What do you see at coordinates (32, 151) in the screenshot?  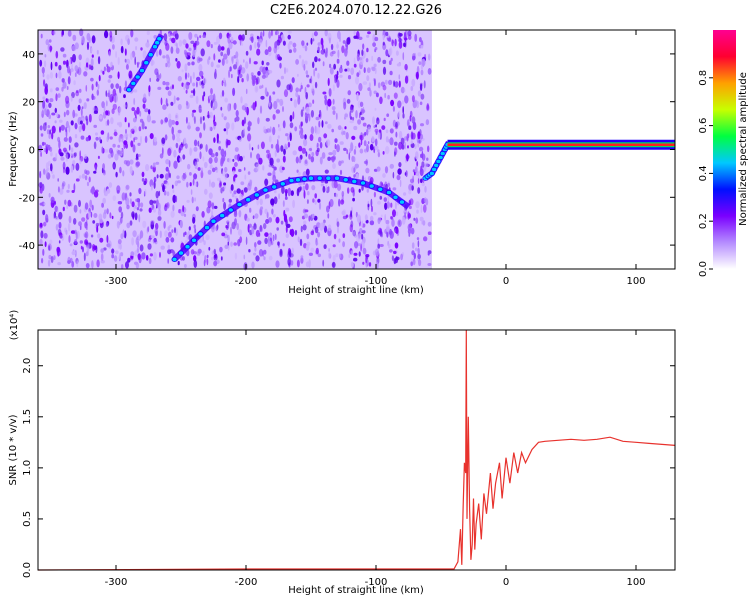 I see `y-tick-label: 0` at bounding box center [32, 151].